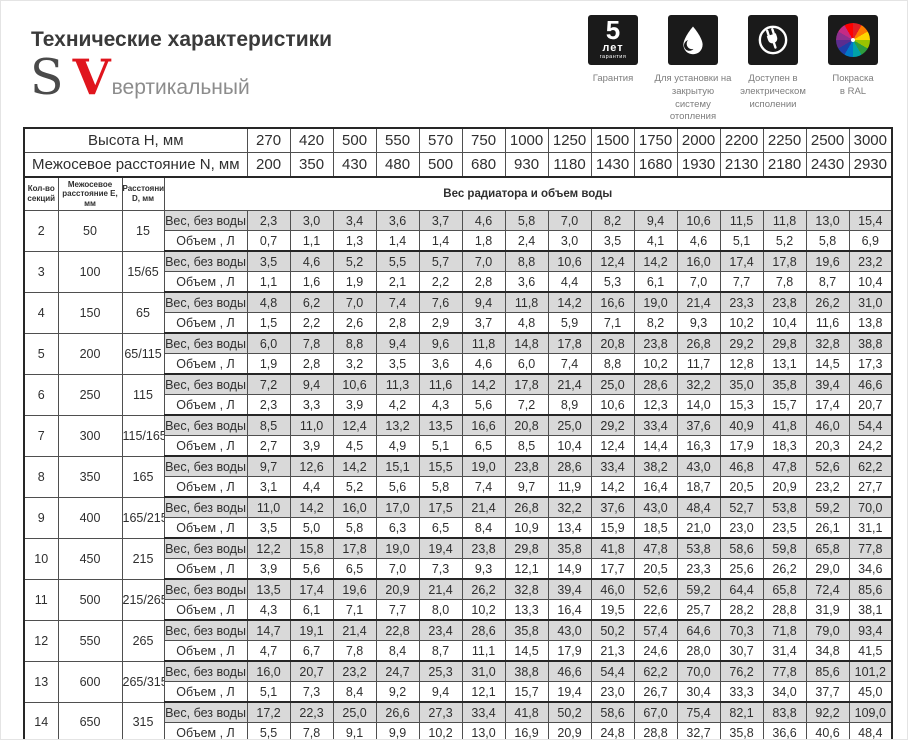 The height and width of the screenshot is (740, 908). Describe the element at coordinates (784, 405) in the screenshot. I see `volume-value-cell: 15,7` at that location.